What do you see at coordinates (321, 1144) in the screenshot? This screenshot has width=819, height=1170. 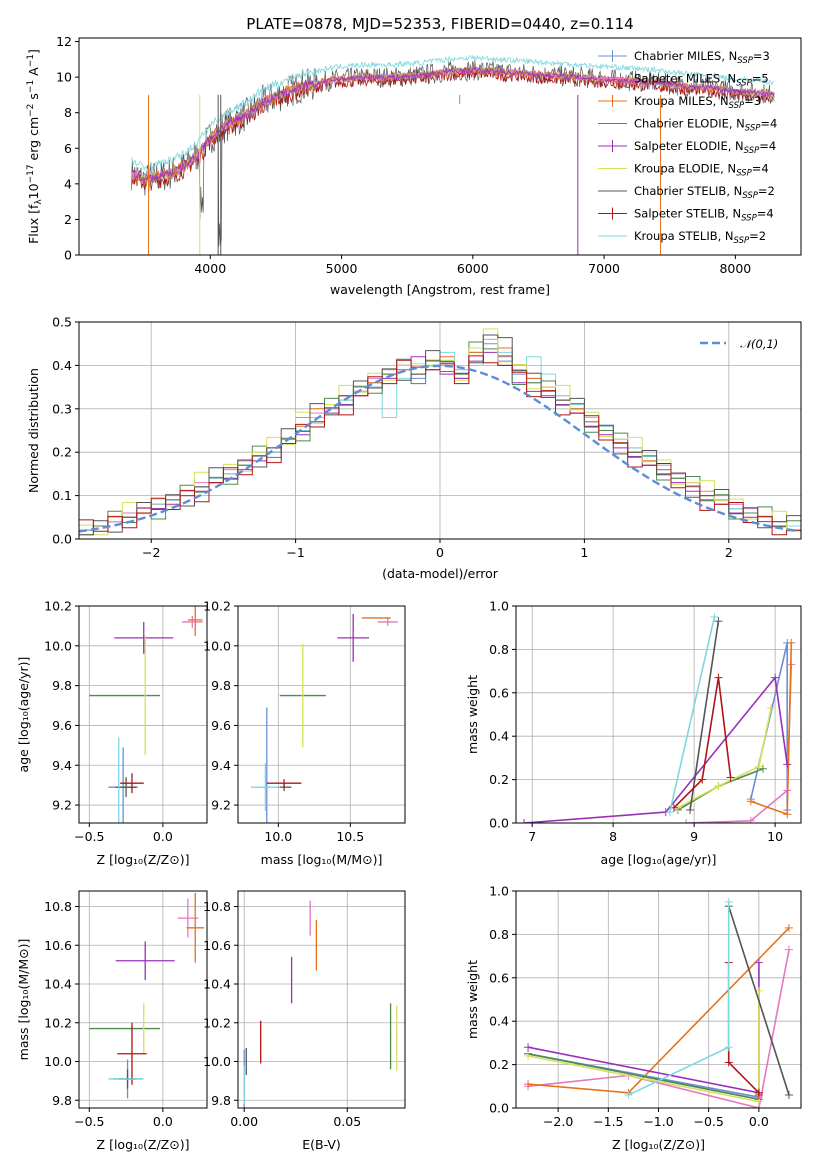 I see `x-axis-label: E(B-V)` at bounding box center [321, 1144].